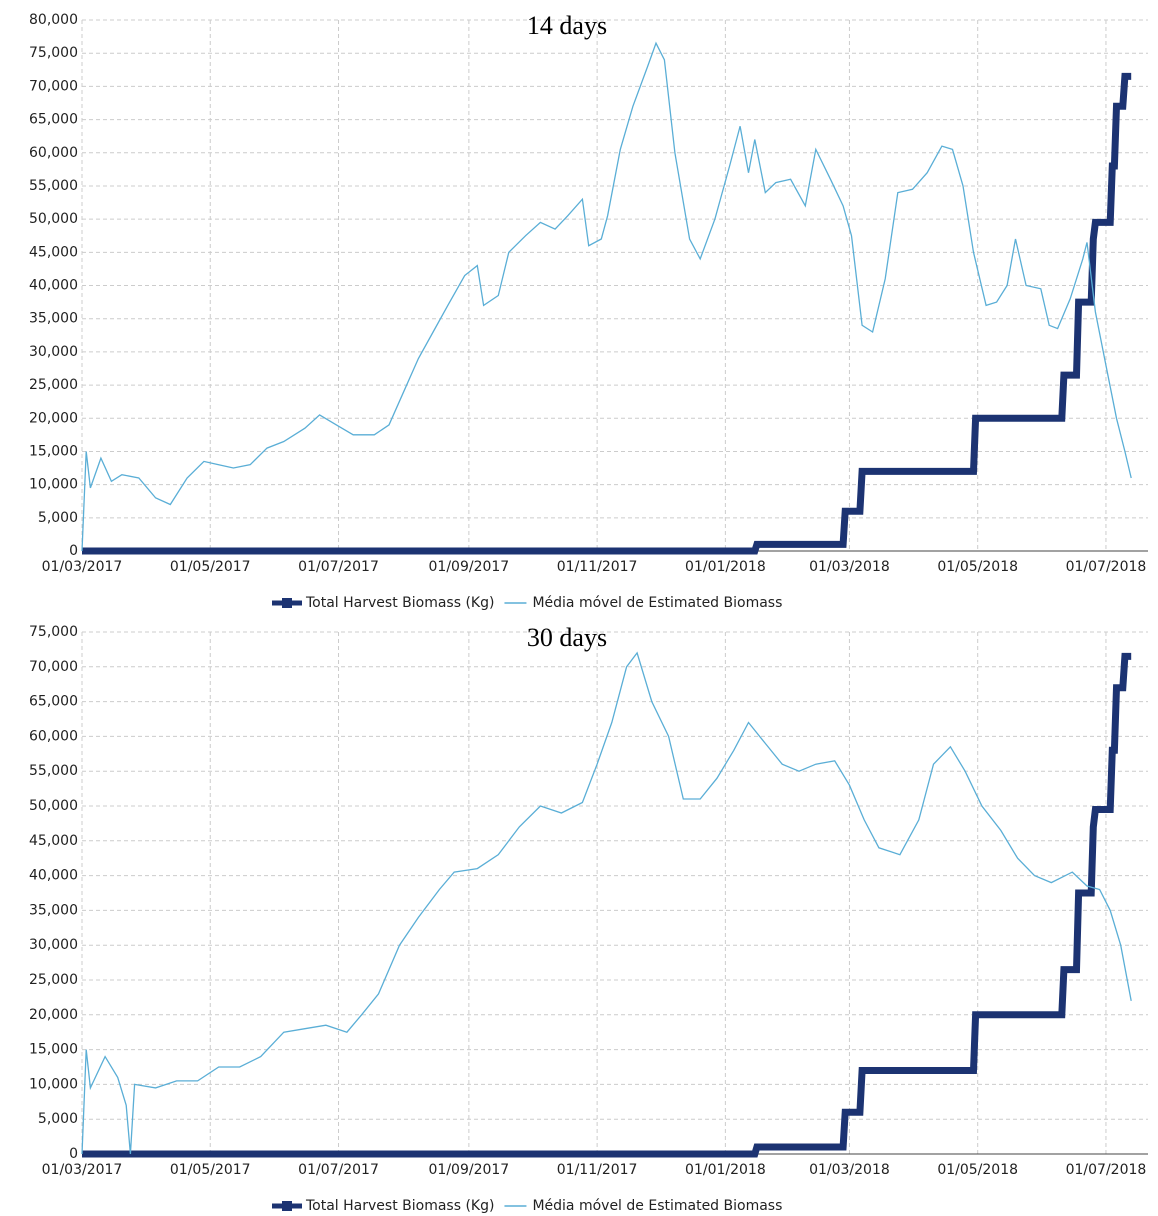  Describe the element at coordinates (53, 20) in the screenshot. I see `y-tick-label: 80,000` at that location.